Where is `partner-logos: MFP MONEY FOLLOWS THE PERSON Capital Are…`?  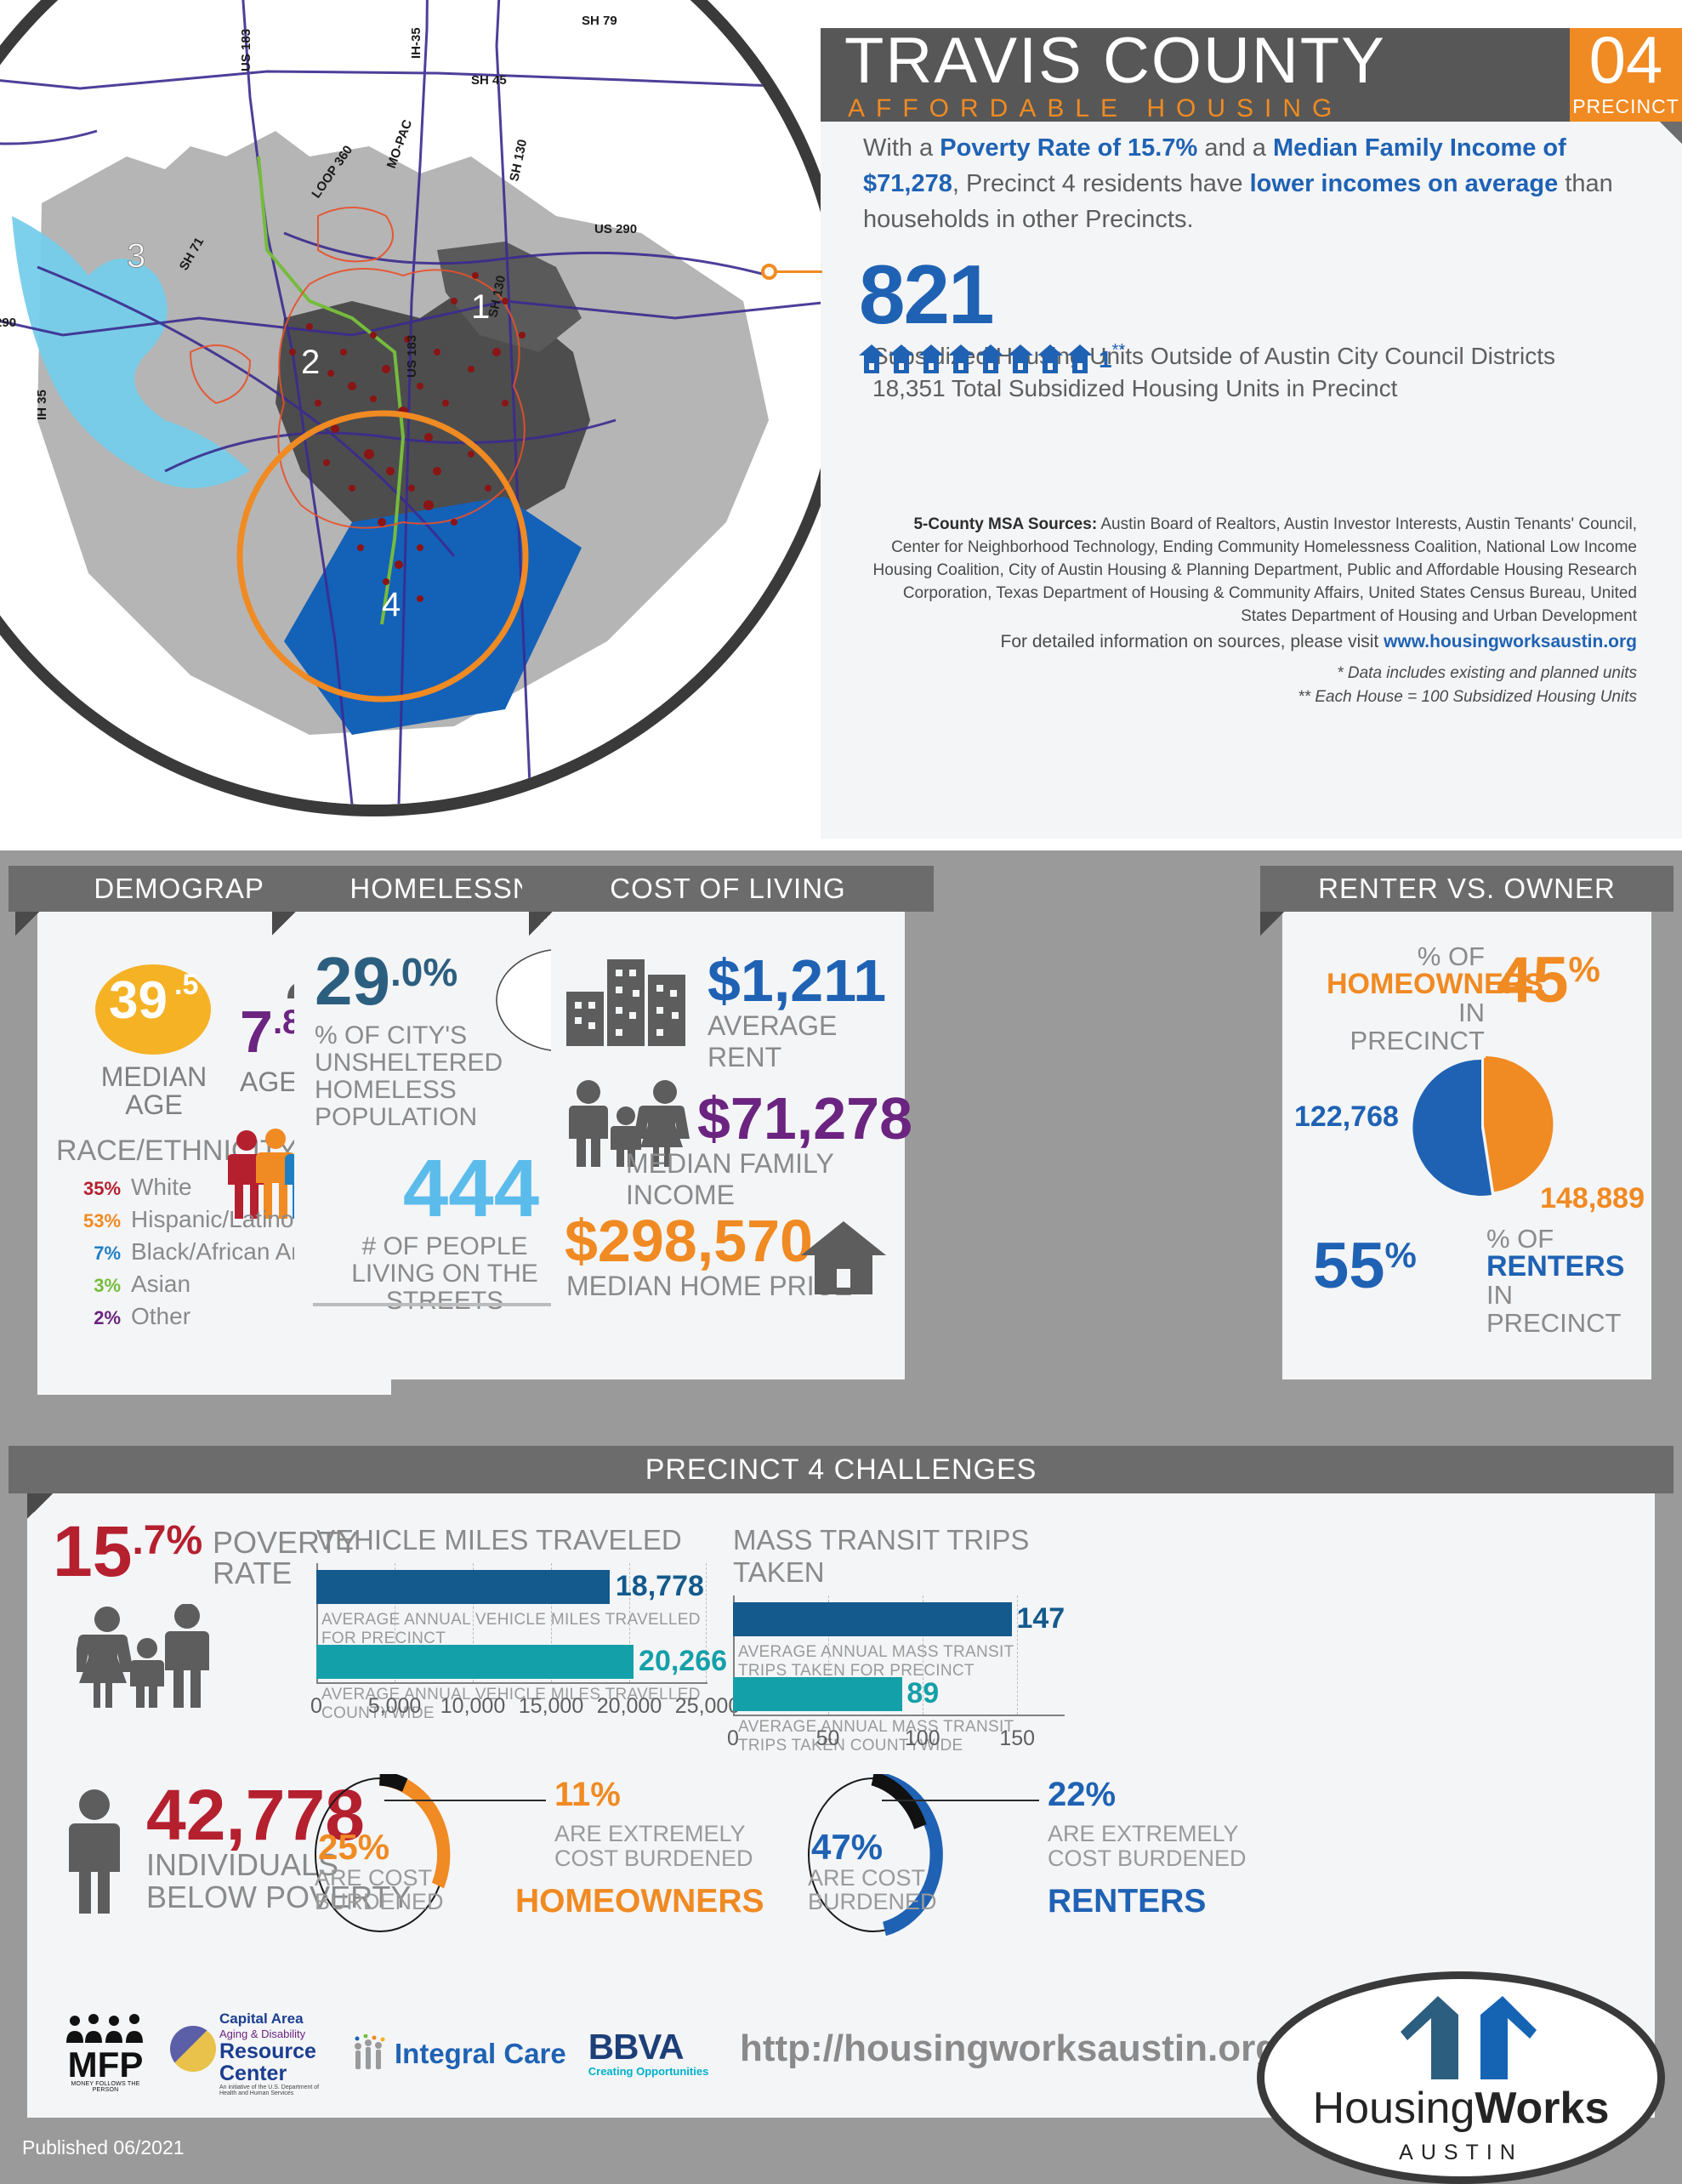
partner-logos: MFP MONEY FOLLOWS THE PERSON Capital Are… is located at coordinates (384, 2053).